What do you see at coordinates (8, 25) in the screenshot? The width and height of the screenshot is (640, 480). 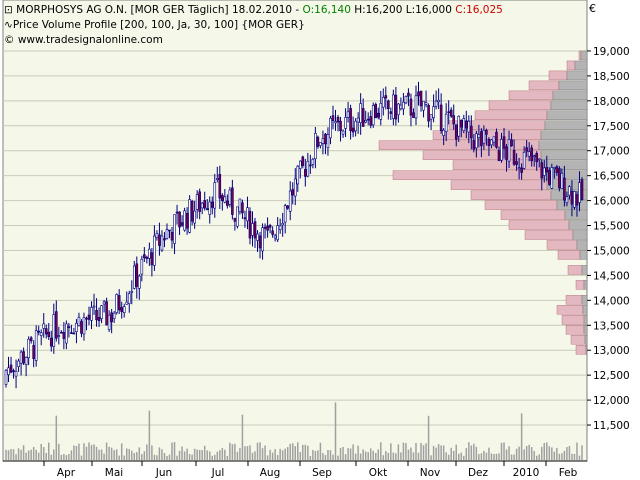 I see `indicator-icon: ∿` at bounding box center [8, 25].